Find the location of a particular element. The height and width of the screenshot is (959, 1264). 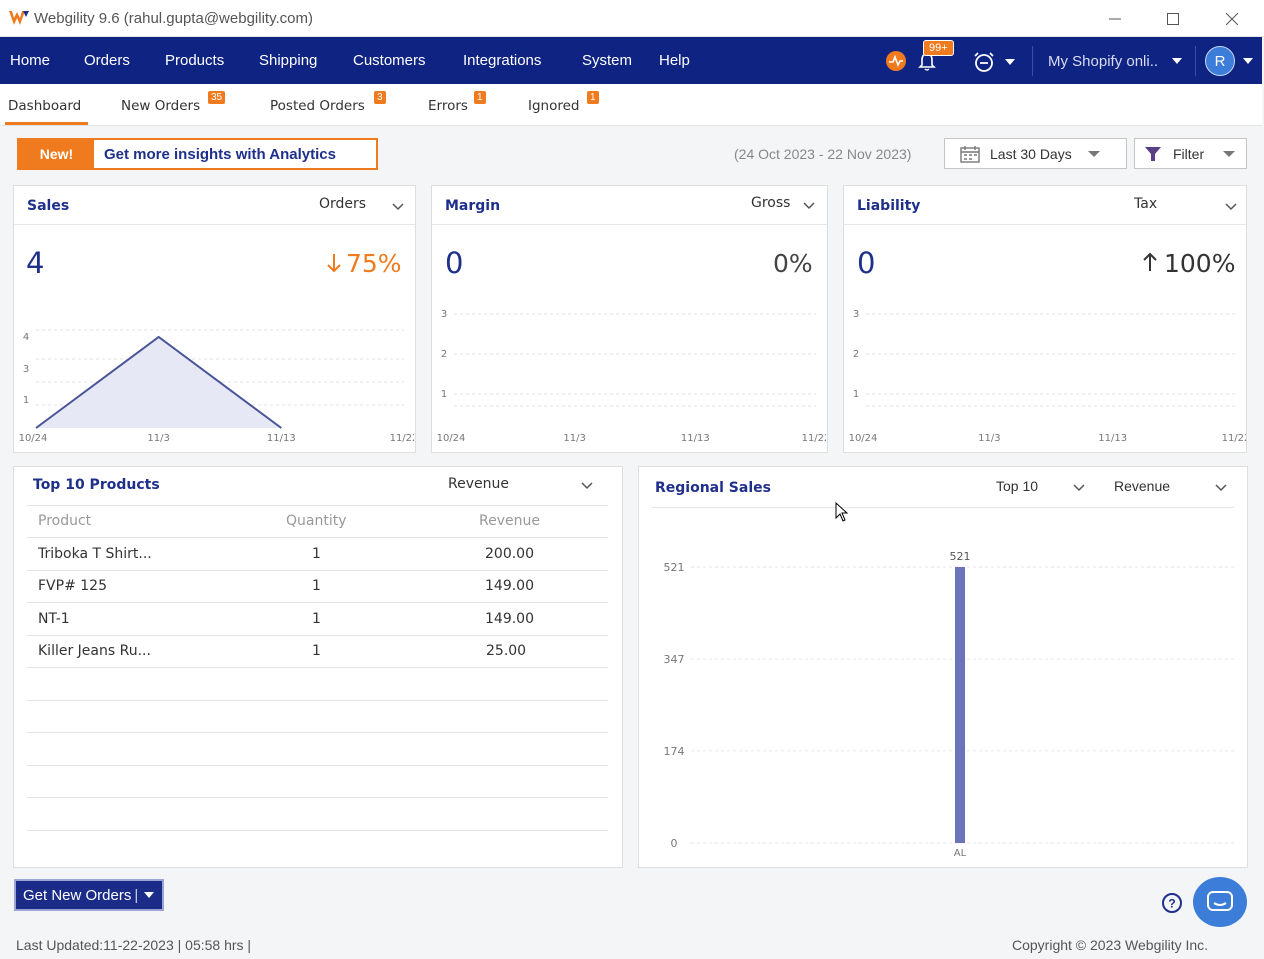

maximize-button is located at coordinates (1173, 18).